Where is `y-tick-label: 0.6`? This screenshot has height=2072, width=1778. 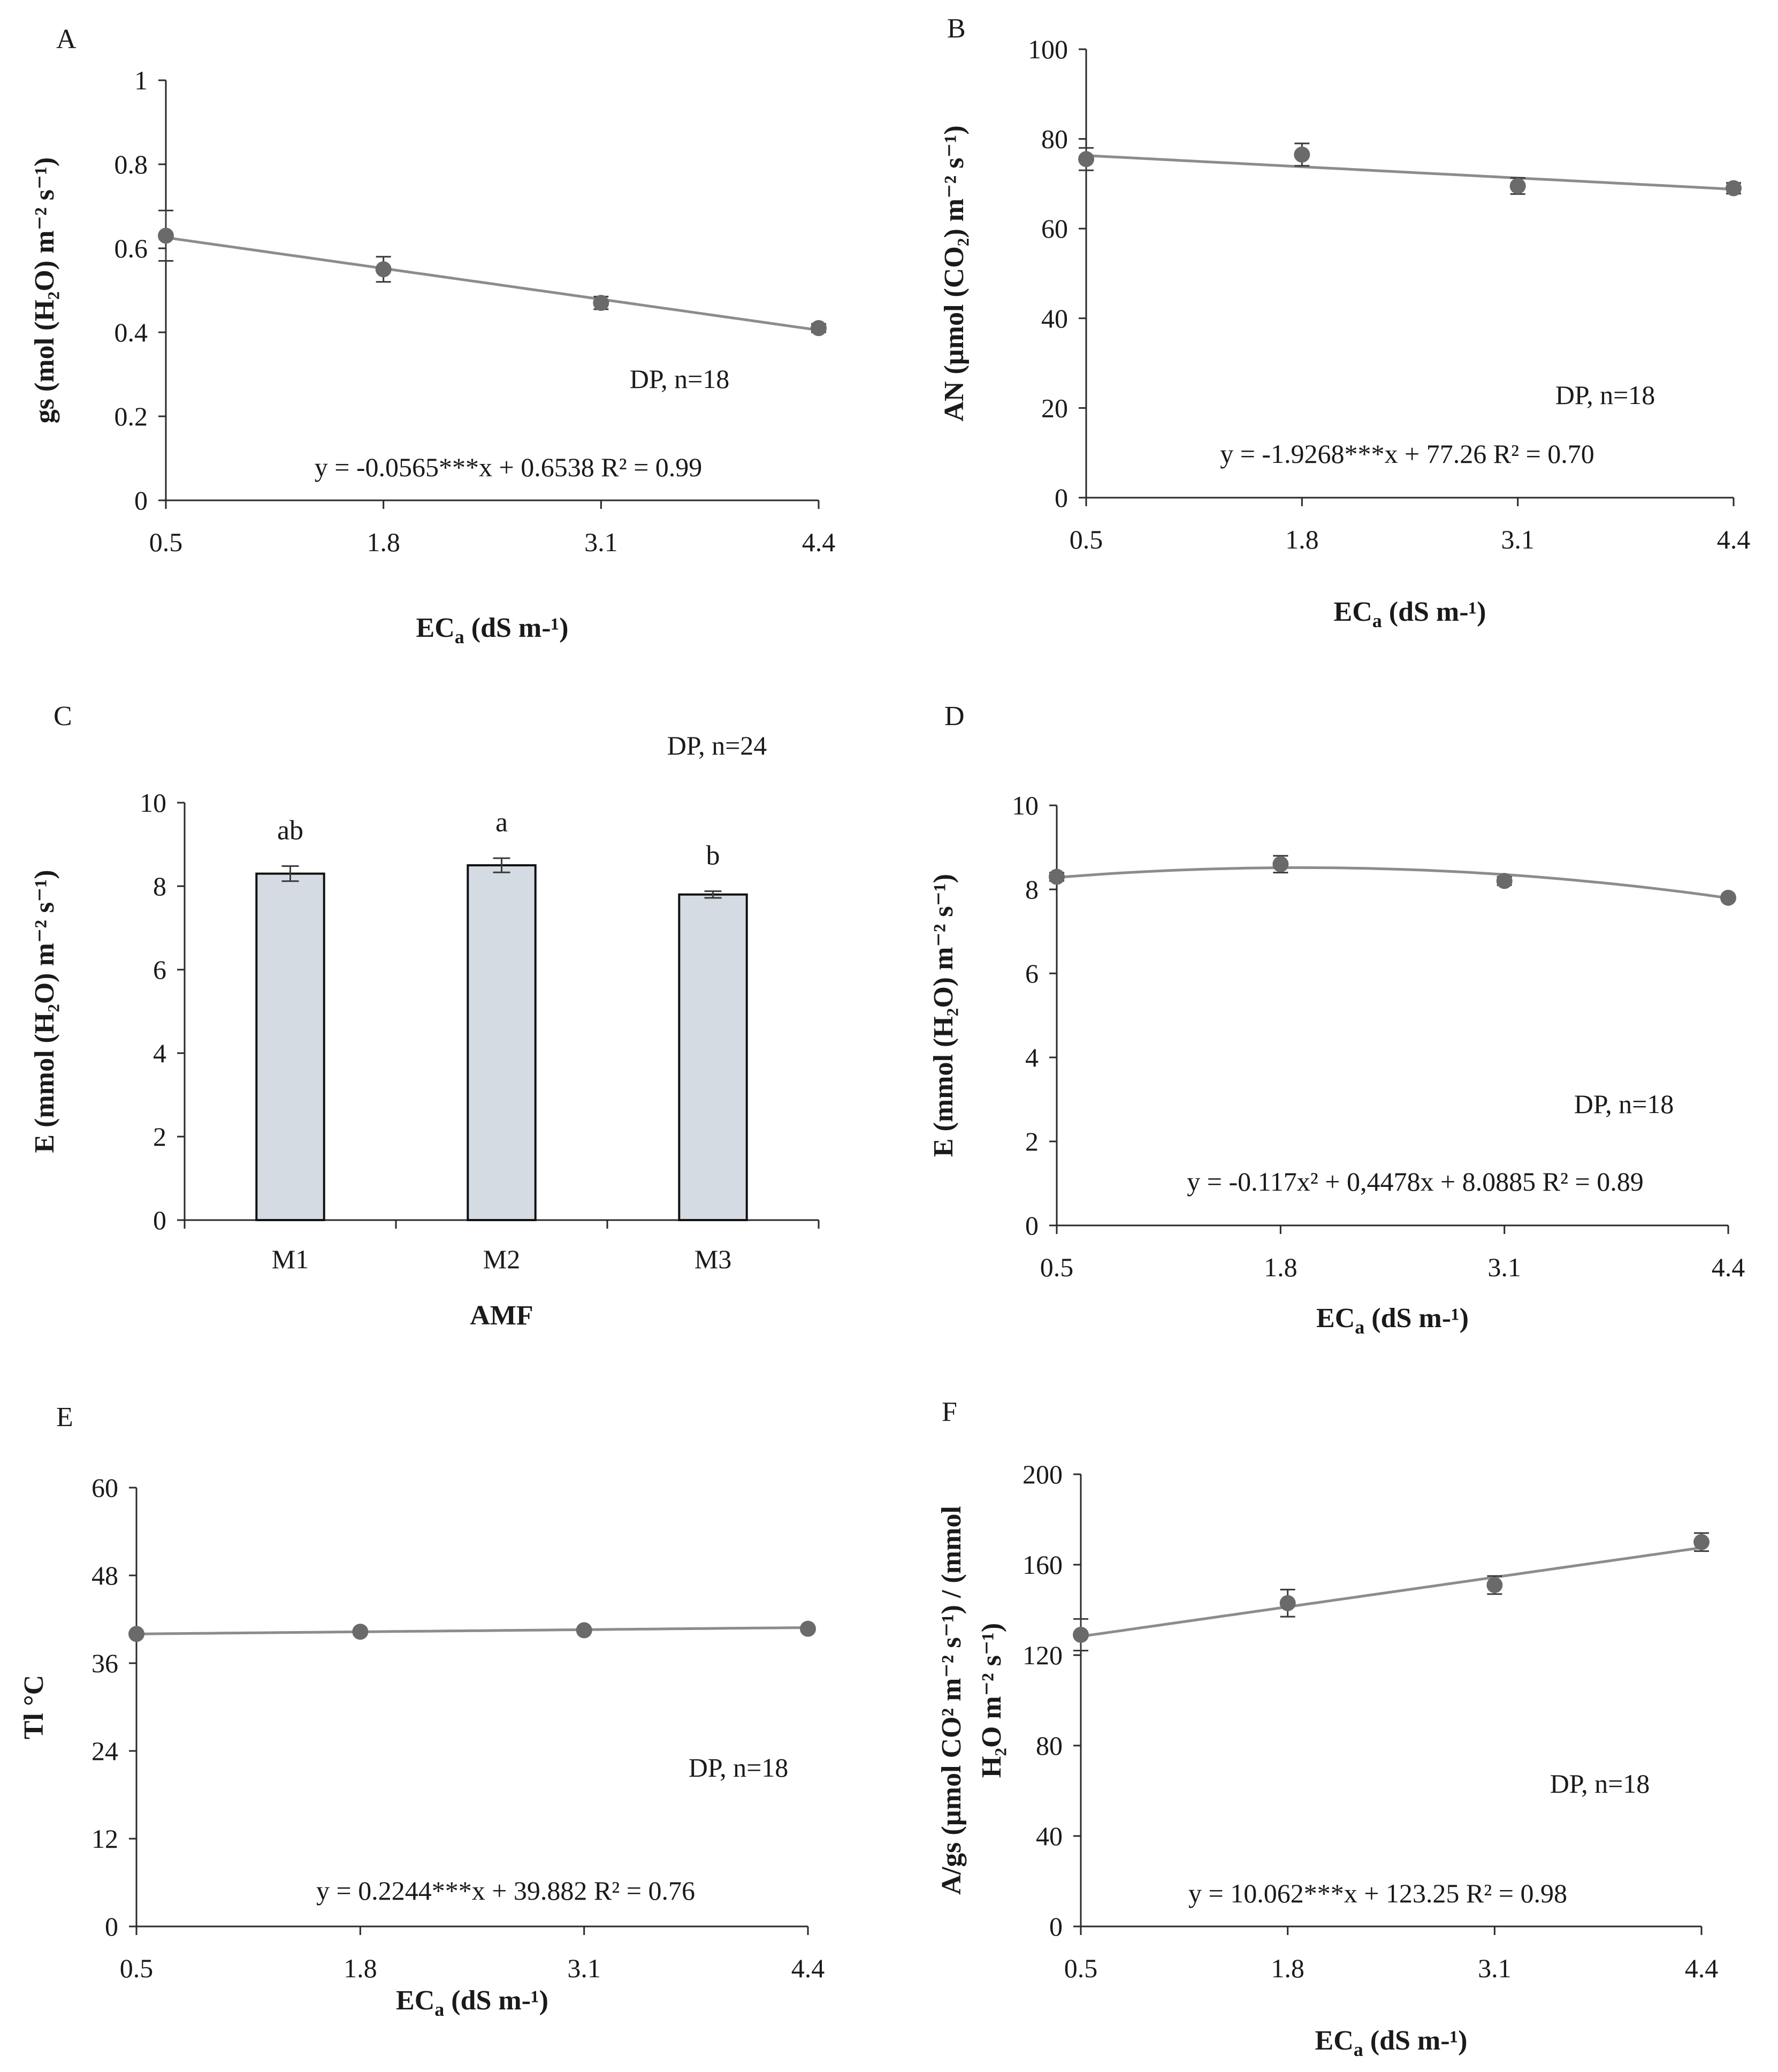
y-tick-label: 0.6 is located at coordinates (131, 248).